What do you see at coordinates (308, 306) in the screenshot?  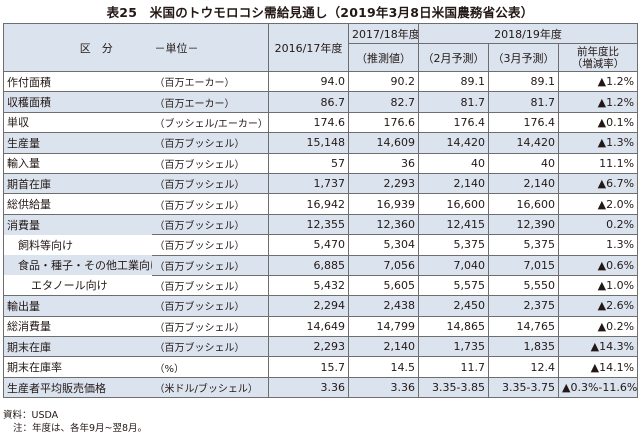 I see `value-2016: 2,294` at bounding box center [308, 306].